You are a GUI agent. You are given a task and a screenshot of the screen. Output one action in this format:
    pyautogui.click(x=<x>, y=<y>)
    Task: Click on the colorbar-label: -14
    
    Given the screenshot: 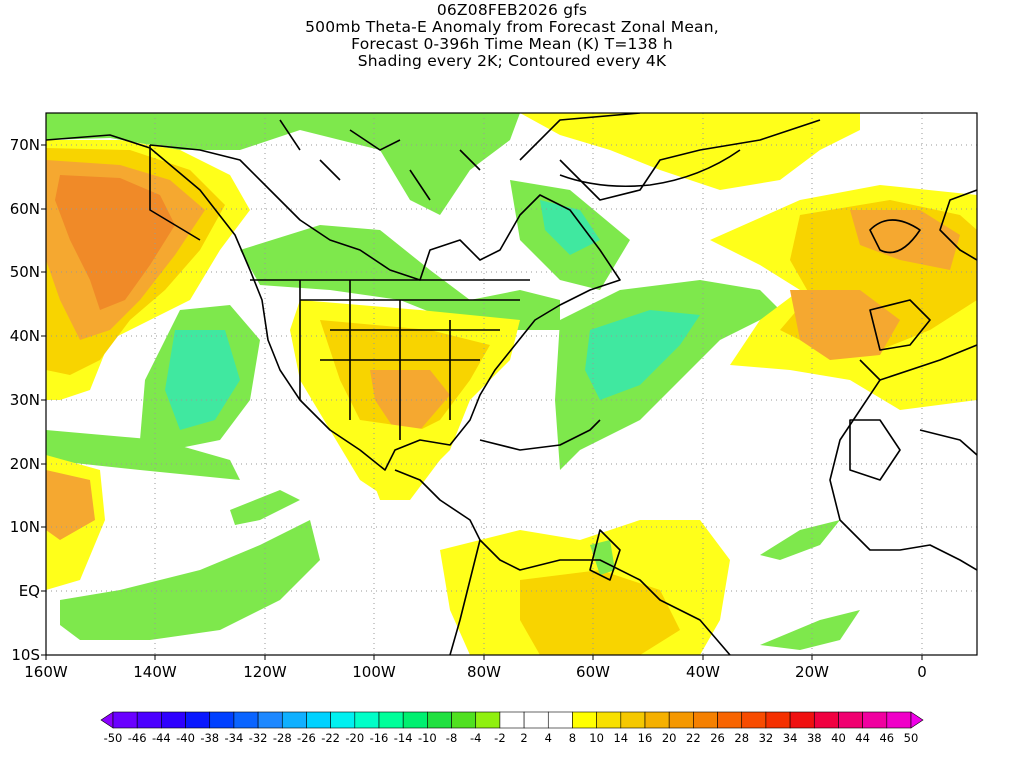 What is the action you would take?
    pyautogui.click(x=403, y=738)
    